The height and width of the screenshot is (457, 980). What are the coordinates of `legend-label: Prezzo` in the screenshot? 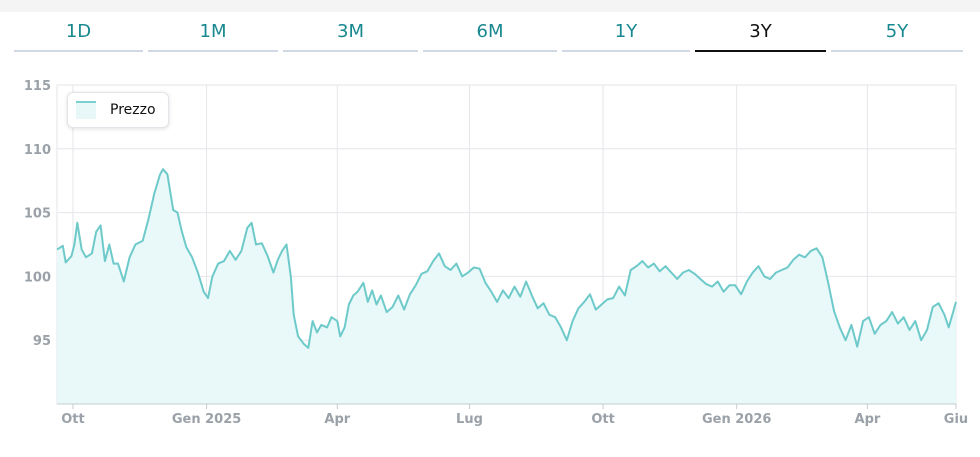 It's located at (133, 110).